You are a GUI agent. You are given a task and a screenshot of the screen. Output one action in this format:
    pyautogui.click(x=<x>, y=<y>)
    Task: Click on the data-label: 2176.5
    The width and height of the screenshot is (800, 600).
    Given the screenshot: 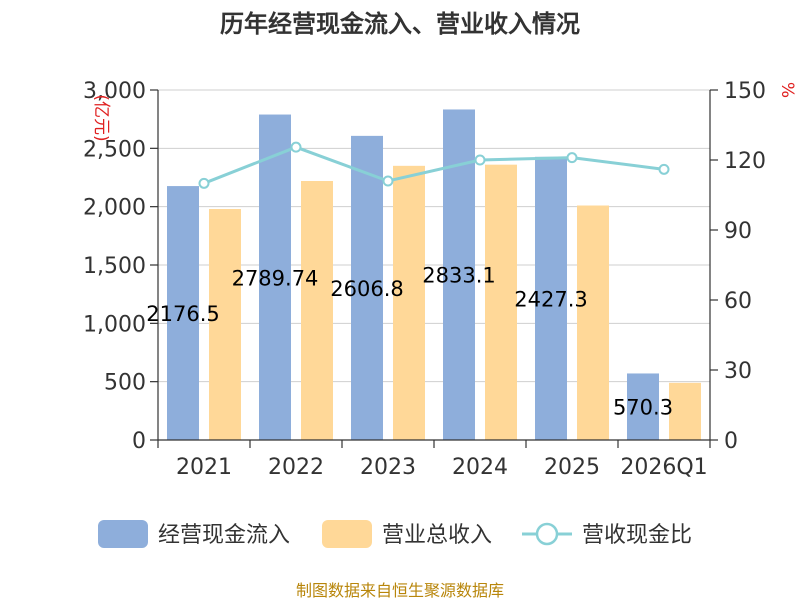 What is the action you would take?
    pyautogui.click(x=182, y=314)
    